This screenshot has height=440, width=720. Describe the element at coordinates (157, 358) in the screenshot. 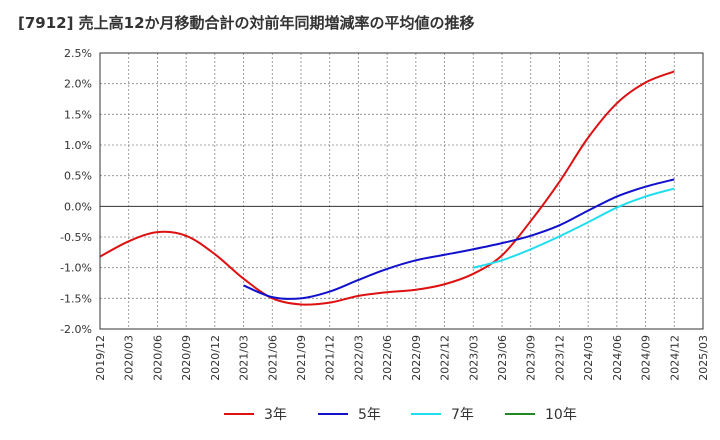

I see `x-tick-label: 2020/06` at that location.